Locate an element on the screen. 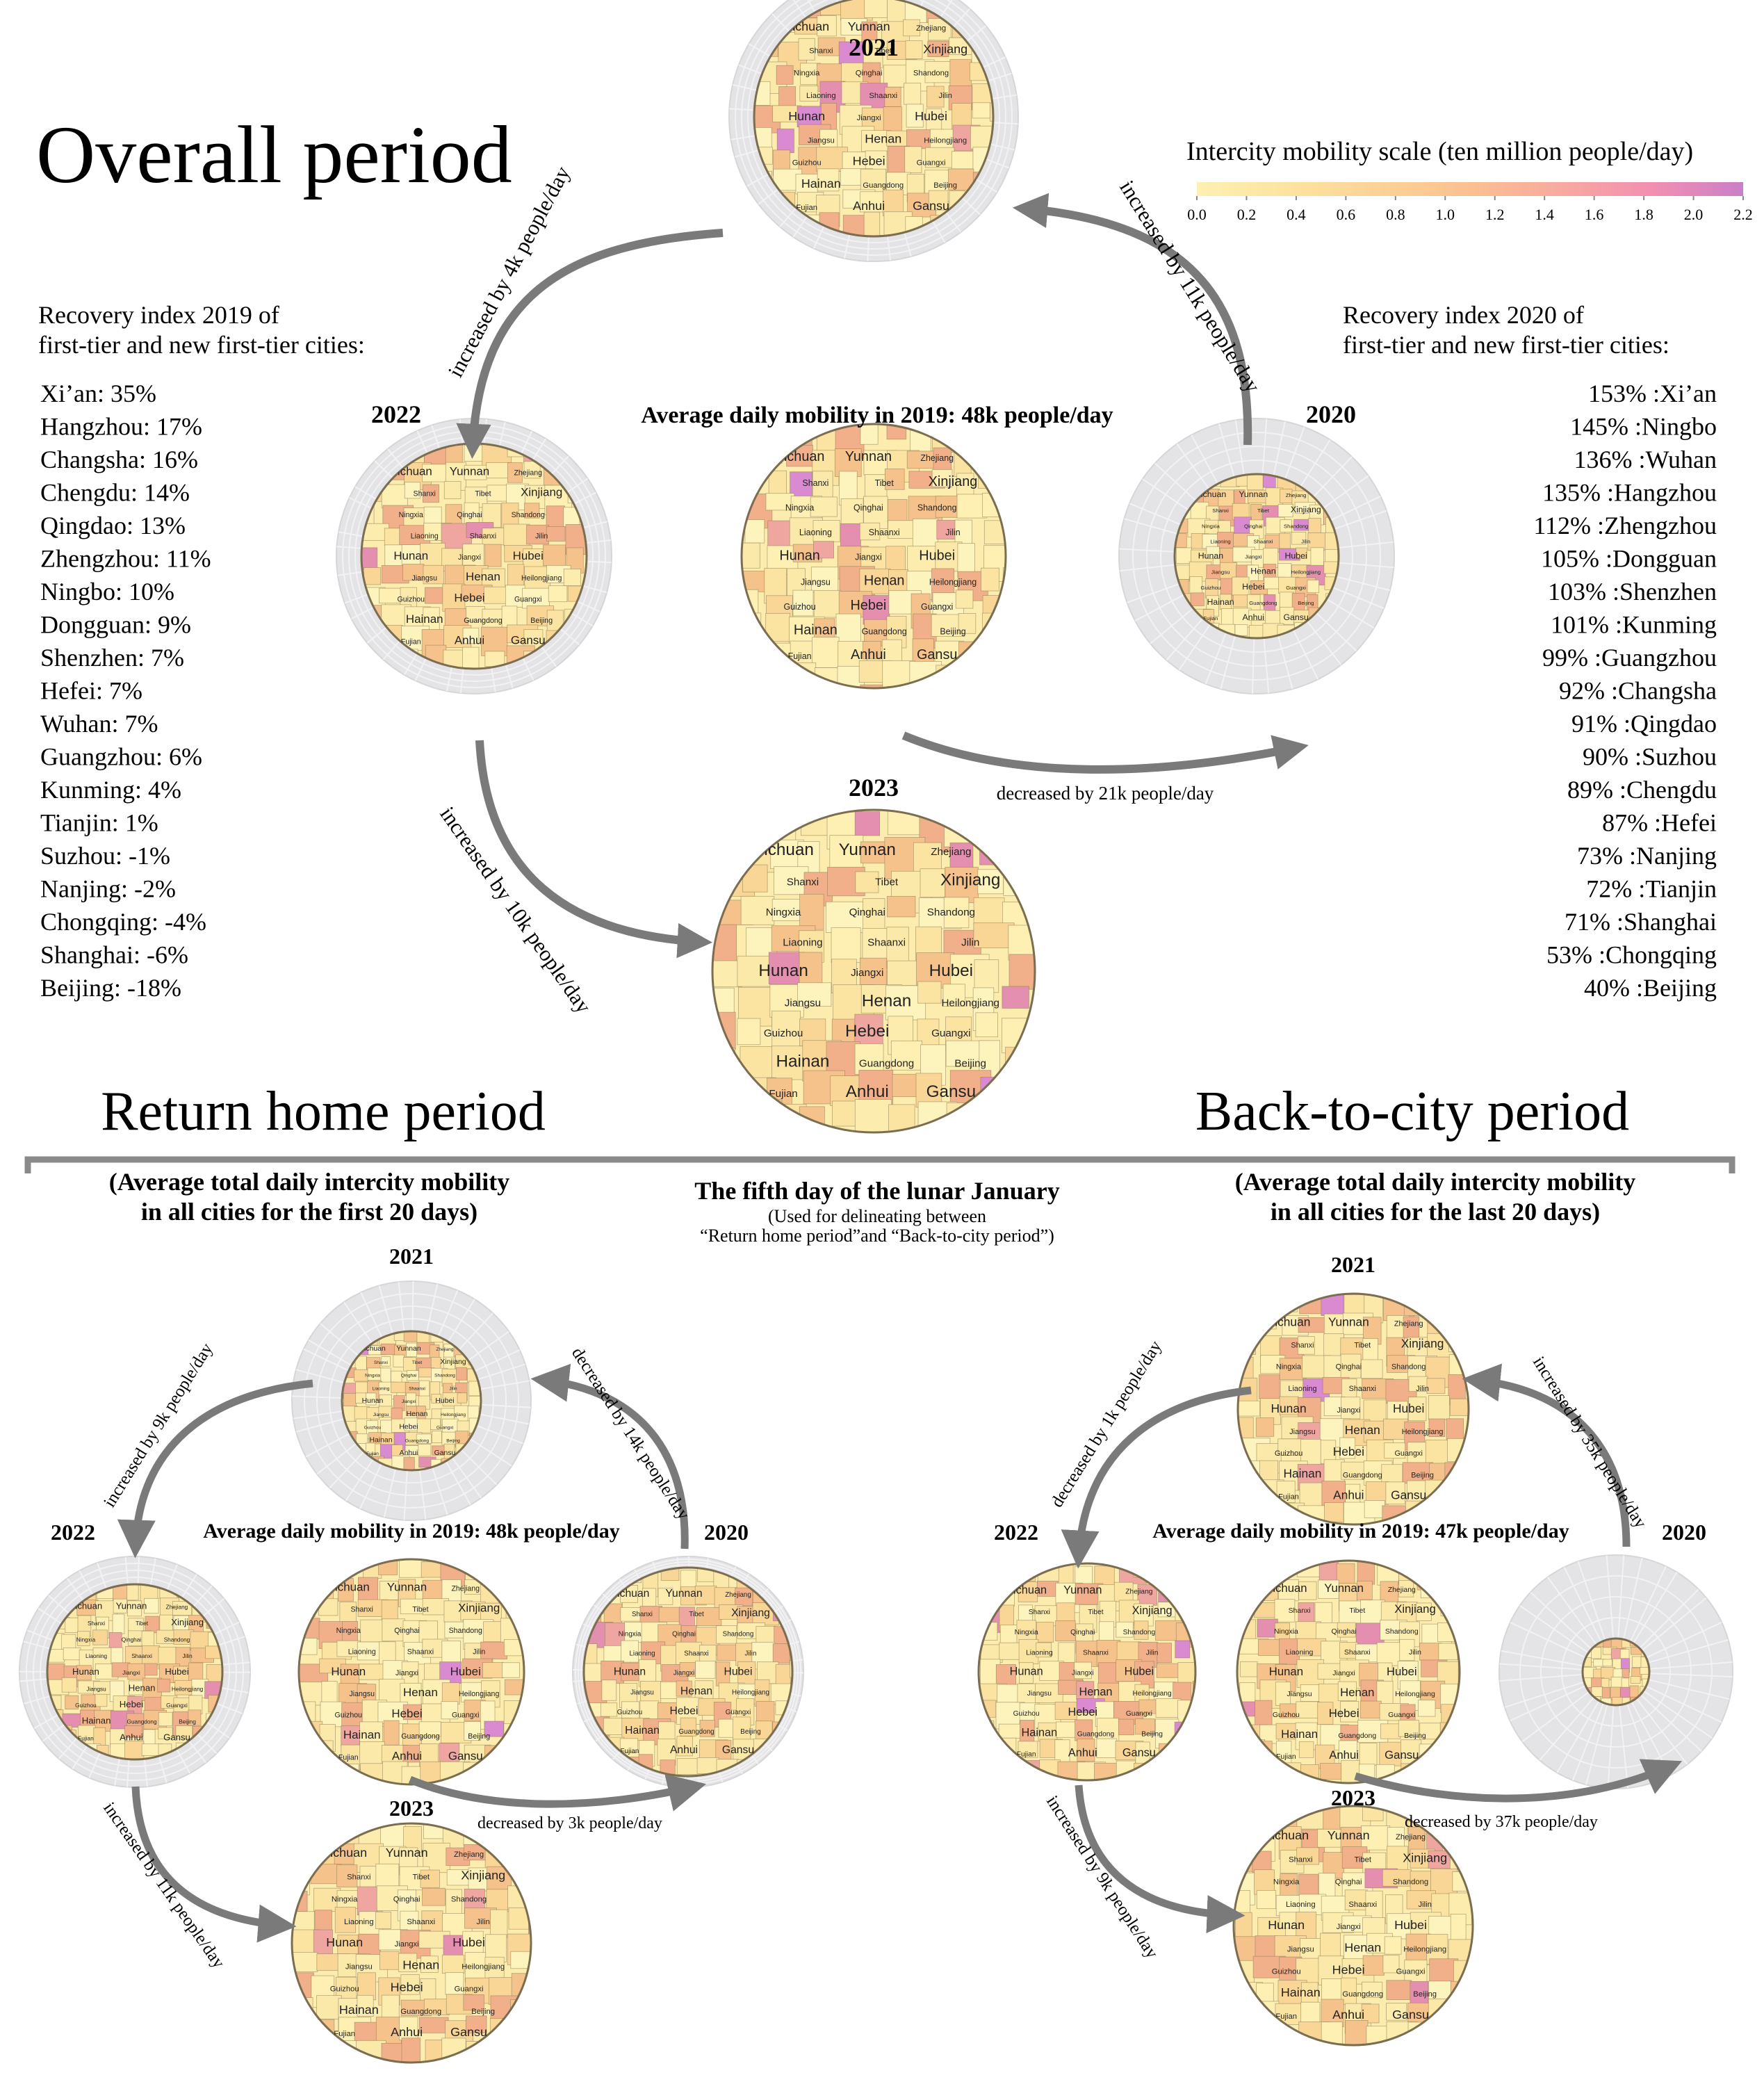 The height and width of the screenshot is (2082, 1764). province-label: Hubei is located at coordinates (468, 1942).